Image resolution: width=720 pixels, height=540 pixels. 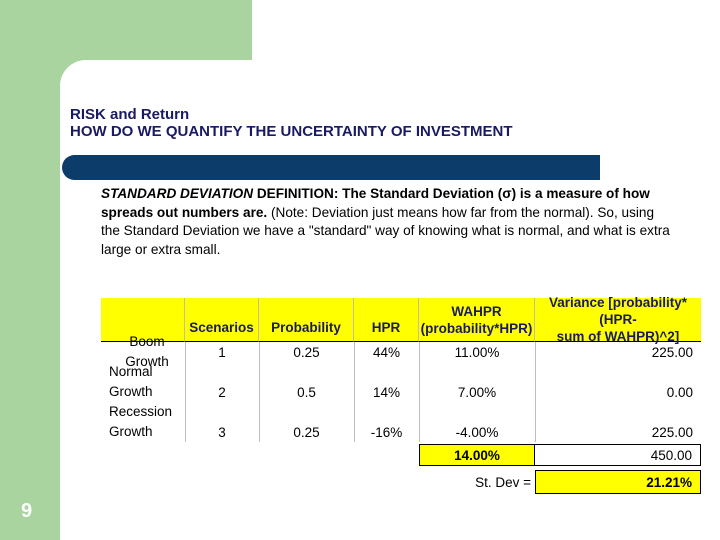 I want to click on cell-scenario: 3, so click(x=222, y=432).